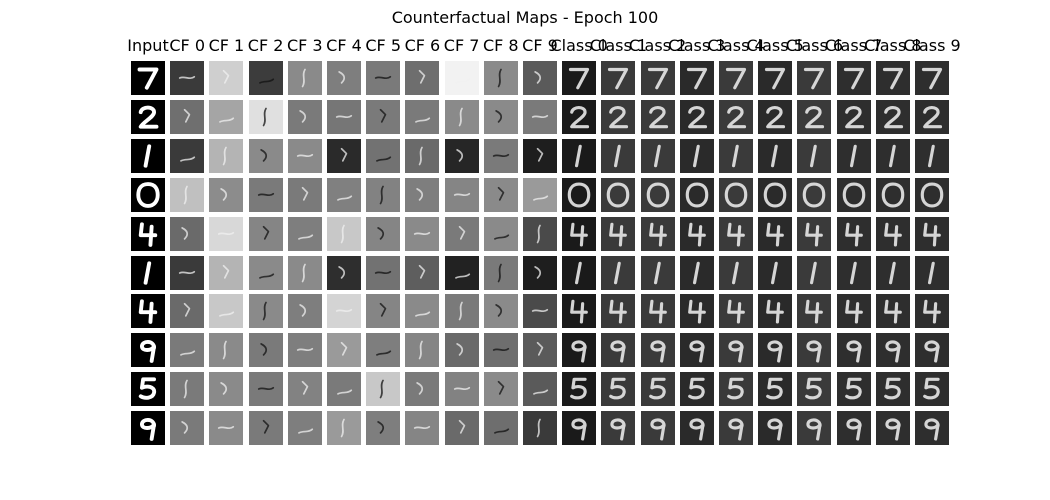 The image size is (1050, 500). What do you see at coordinates (893, 45) in the screenshot?
I see `column-label: Class 8` at bounding box center [893, 45].